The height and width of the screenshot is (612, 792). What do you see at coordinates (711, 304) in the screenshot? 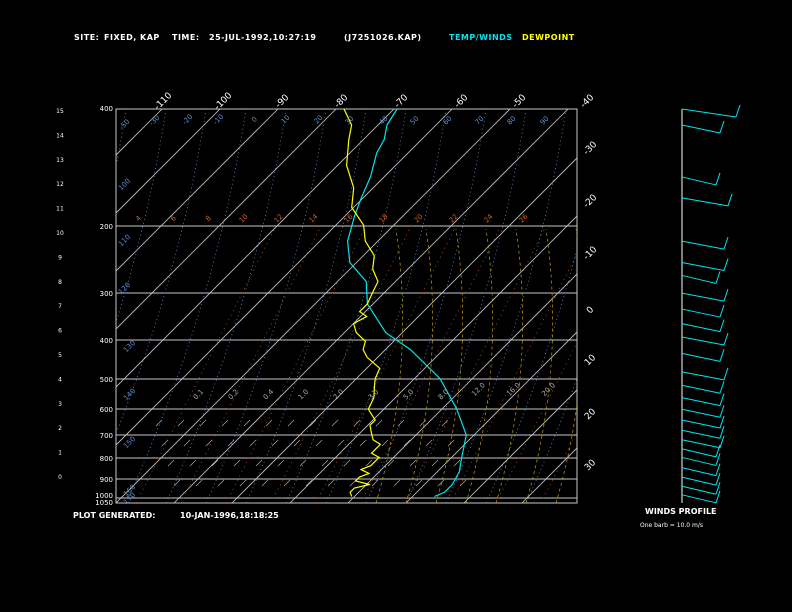
I see `winds-profile` at bounding box center [711, 304].